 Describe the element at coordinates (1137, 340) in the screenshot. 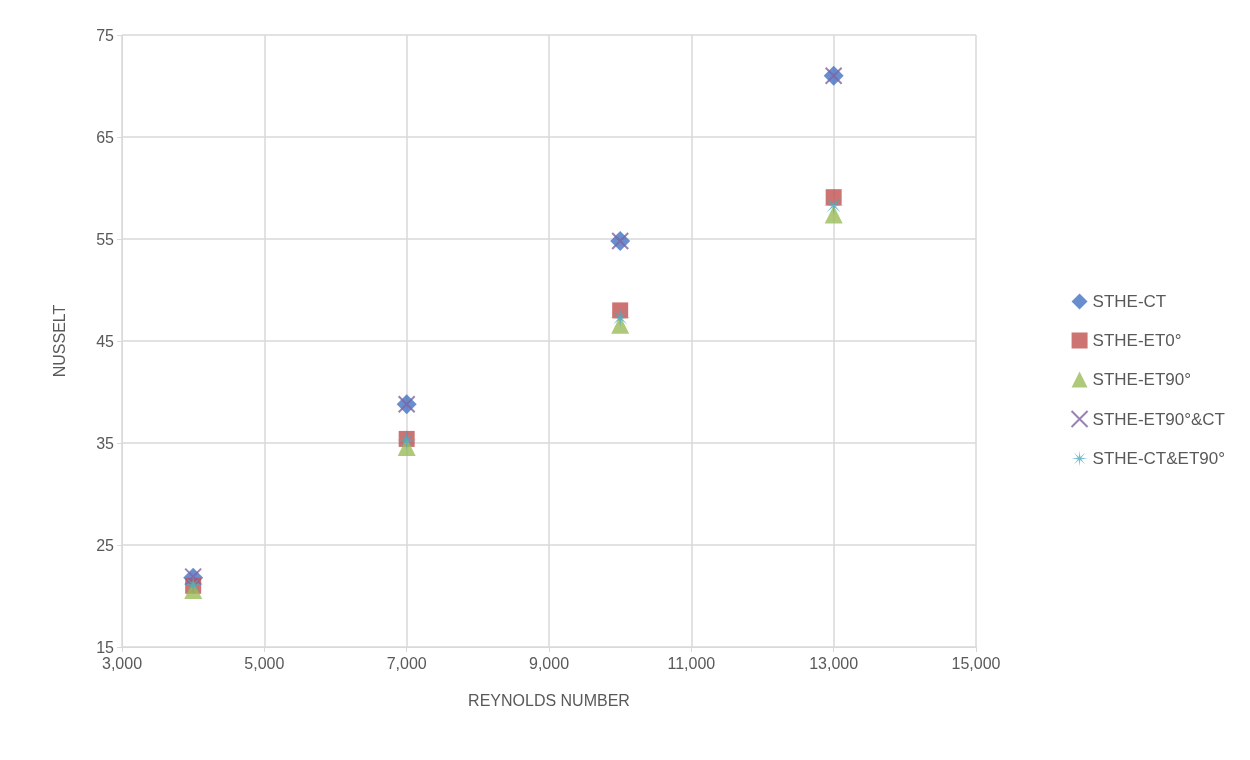

I see `legend-label: STHE-ET0°` at that location.